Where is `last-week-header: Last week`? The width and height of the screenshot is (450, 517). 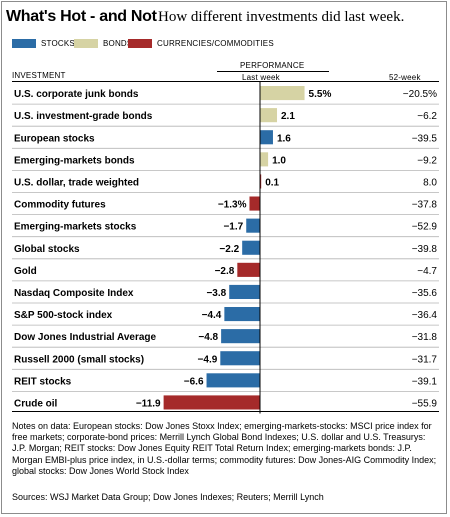 last-week-header: Last week is located at coordinates (261, 77).